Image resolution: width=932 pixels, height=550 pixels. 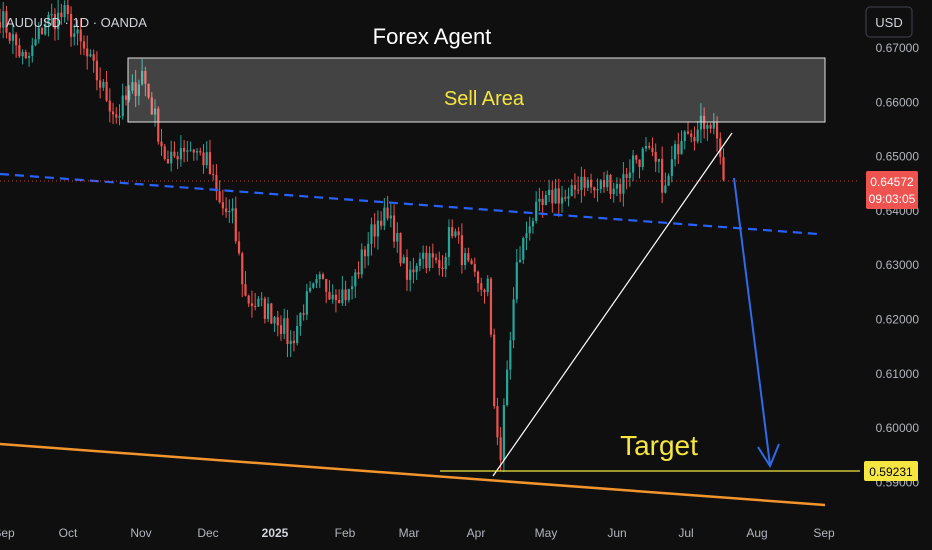 What do you see at coordinates (756, 323) in the screenshot?
I see `projection-arrow` at bounding box center [756, 323].